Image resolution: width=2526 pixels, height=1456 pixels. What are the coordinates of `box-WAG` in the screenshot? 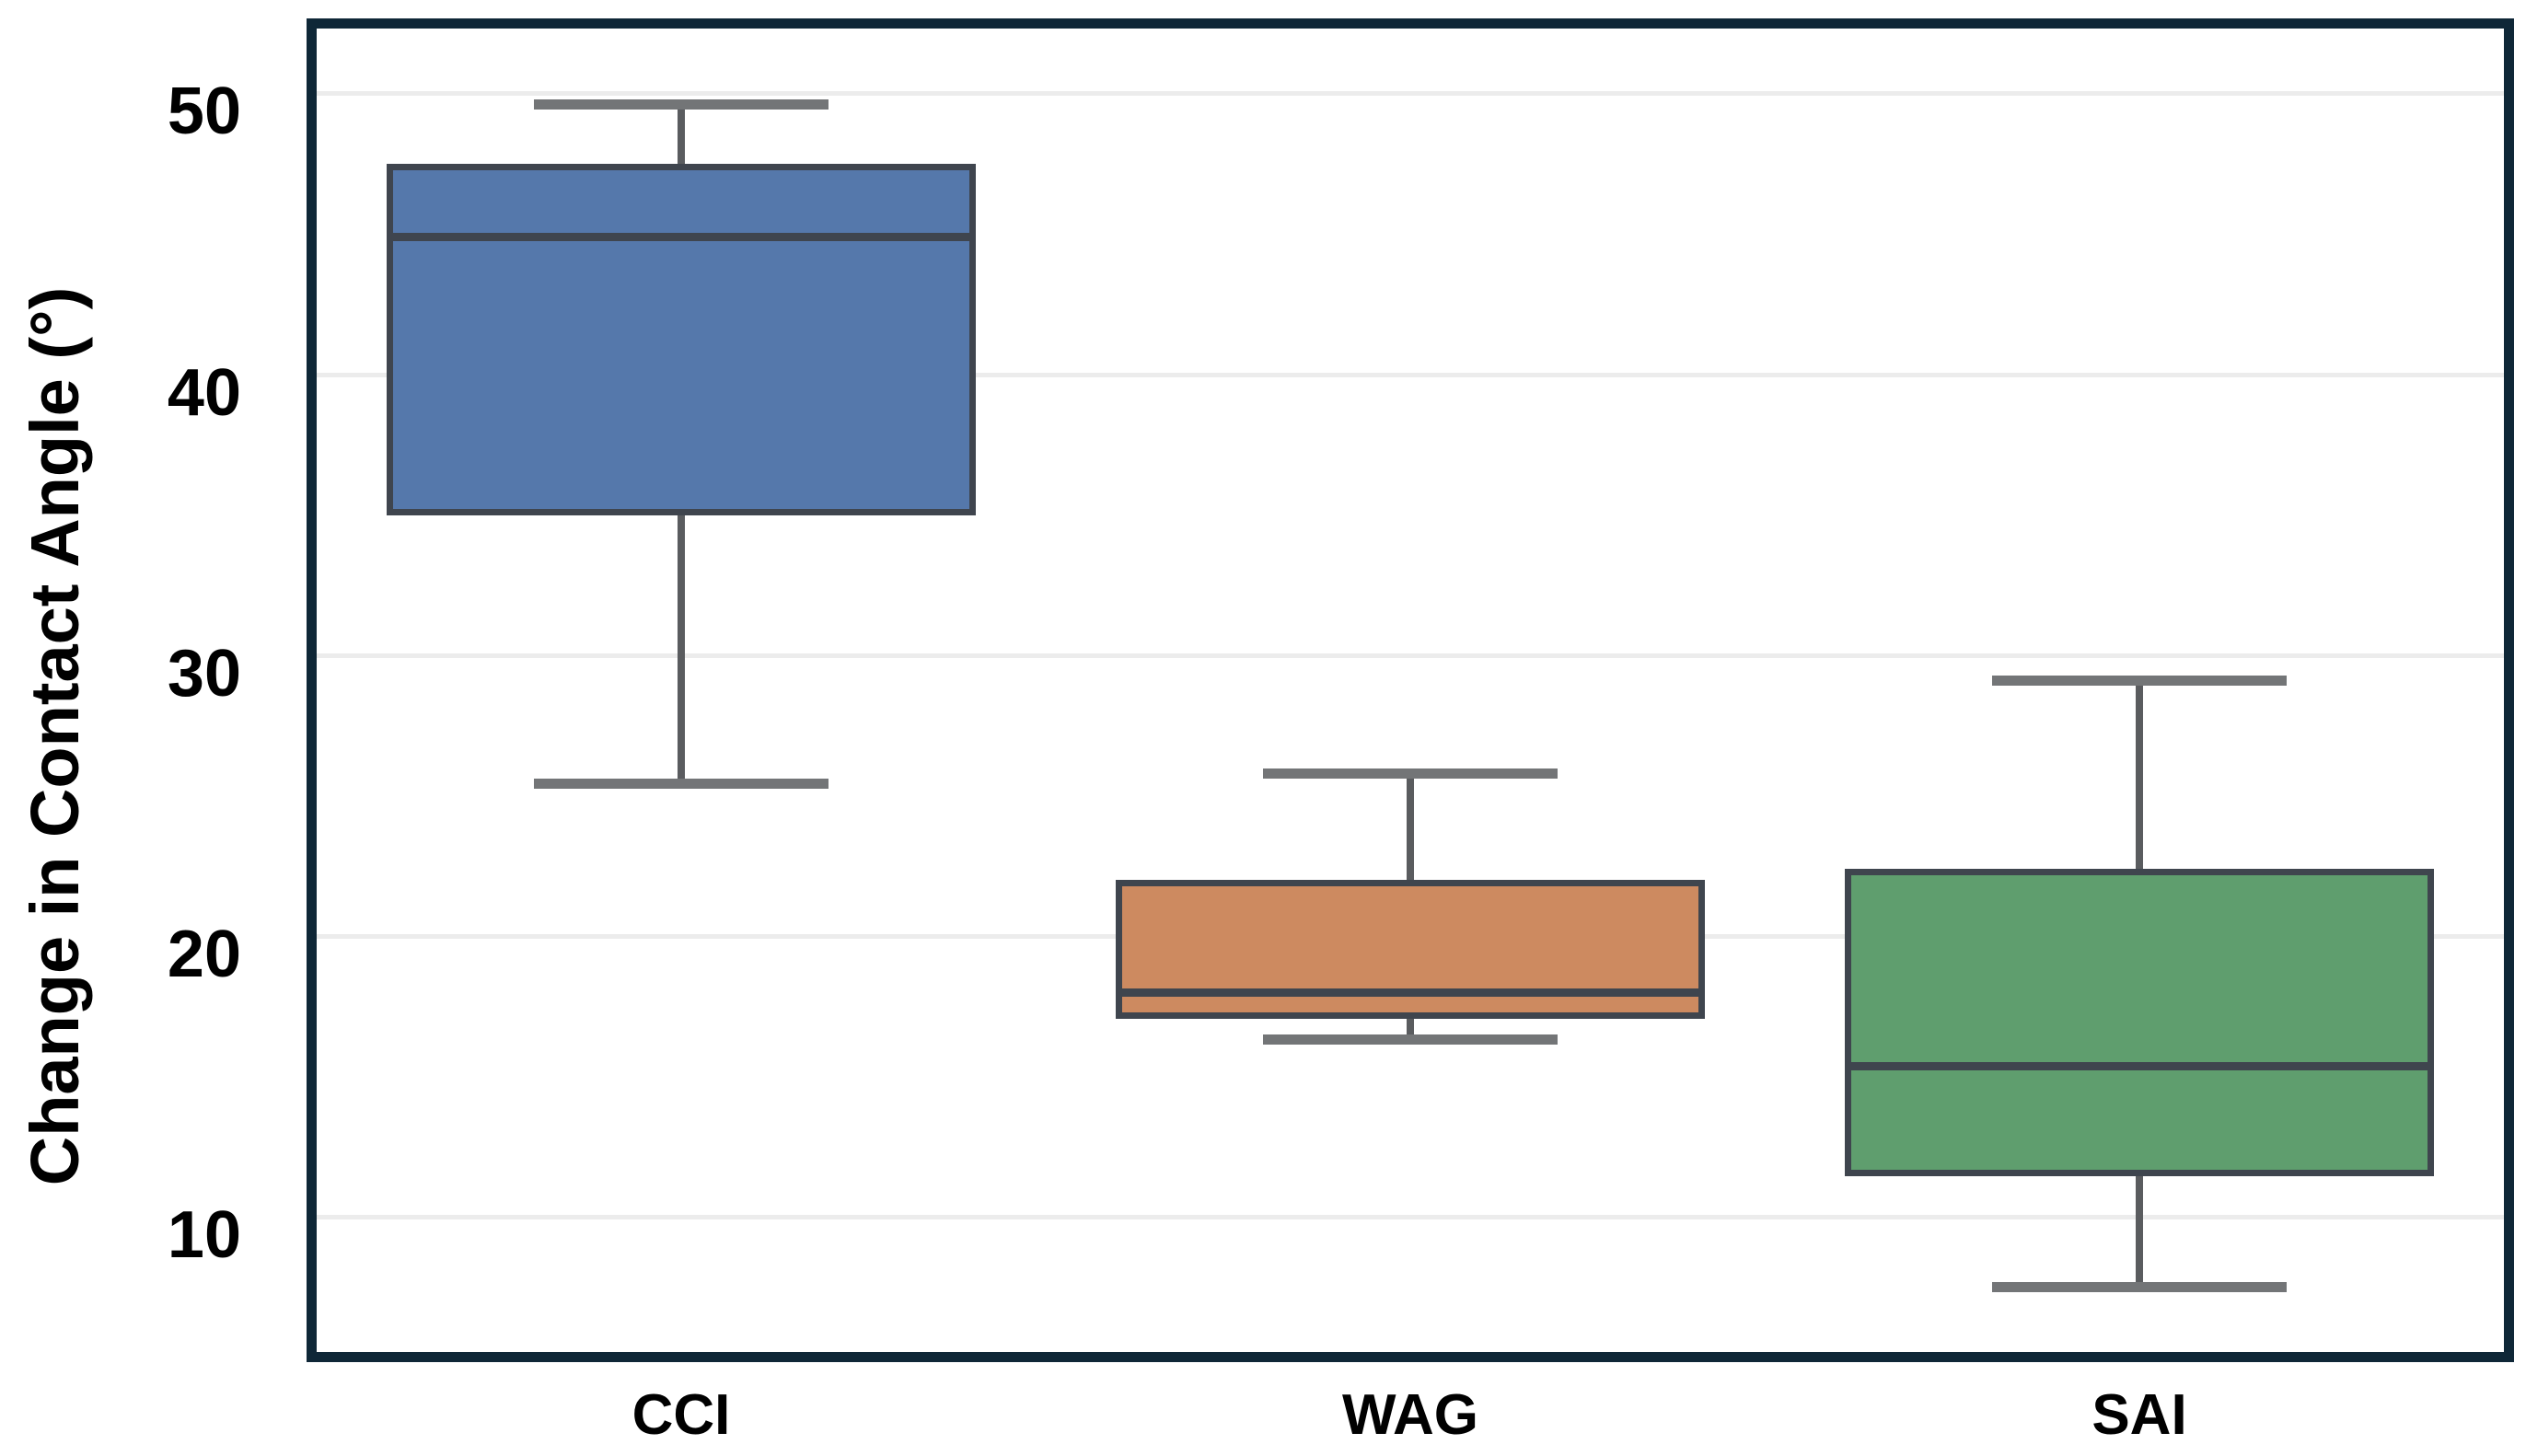 It's located at (1410, 949).